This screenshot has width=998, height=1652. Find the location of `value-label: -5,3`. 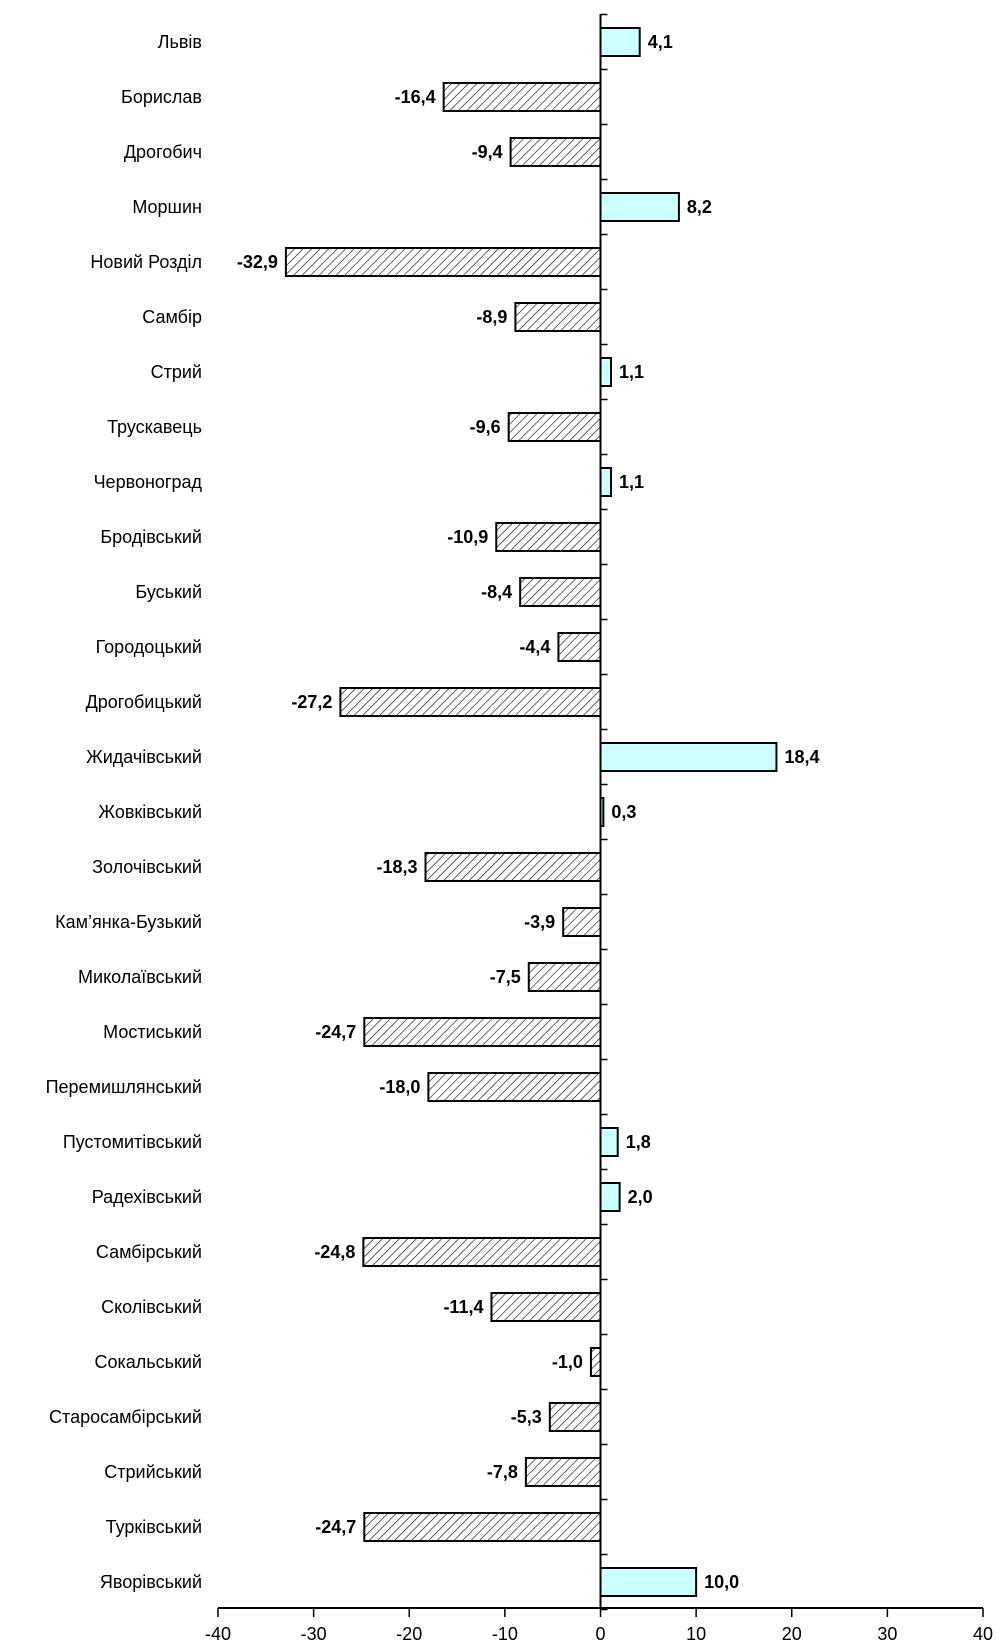

value-label: -5,3 is located at coordinates (526, 1417).